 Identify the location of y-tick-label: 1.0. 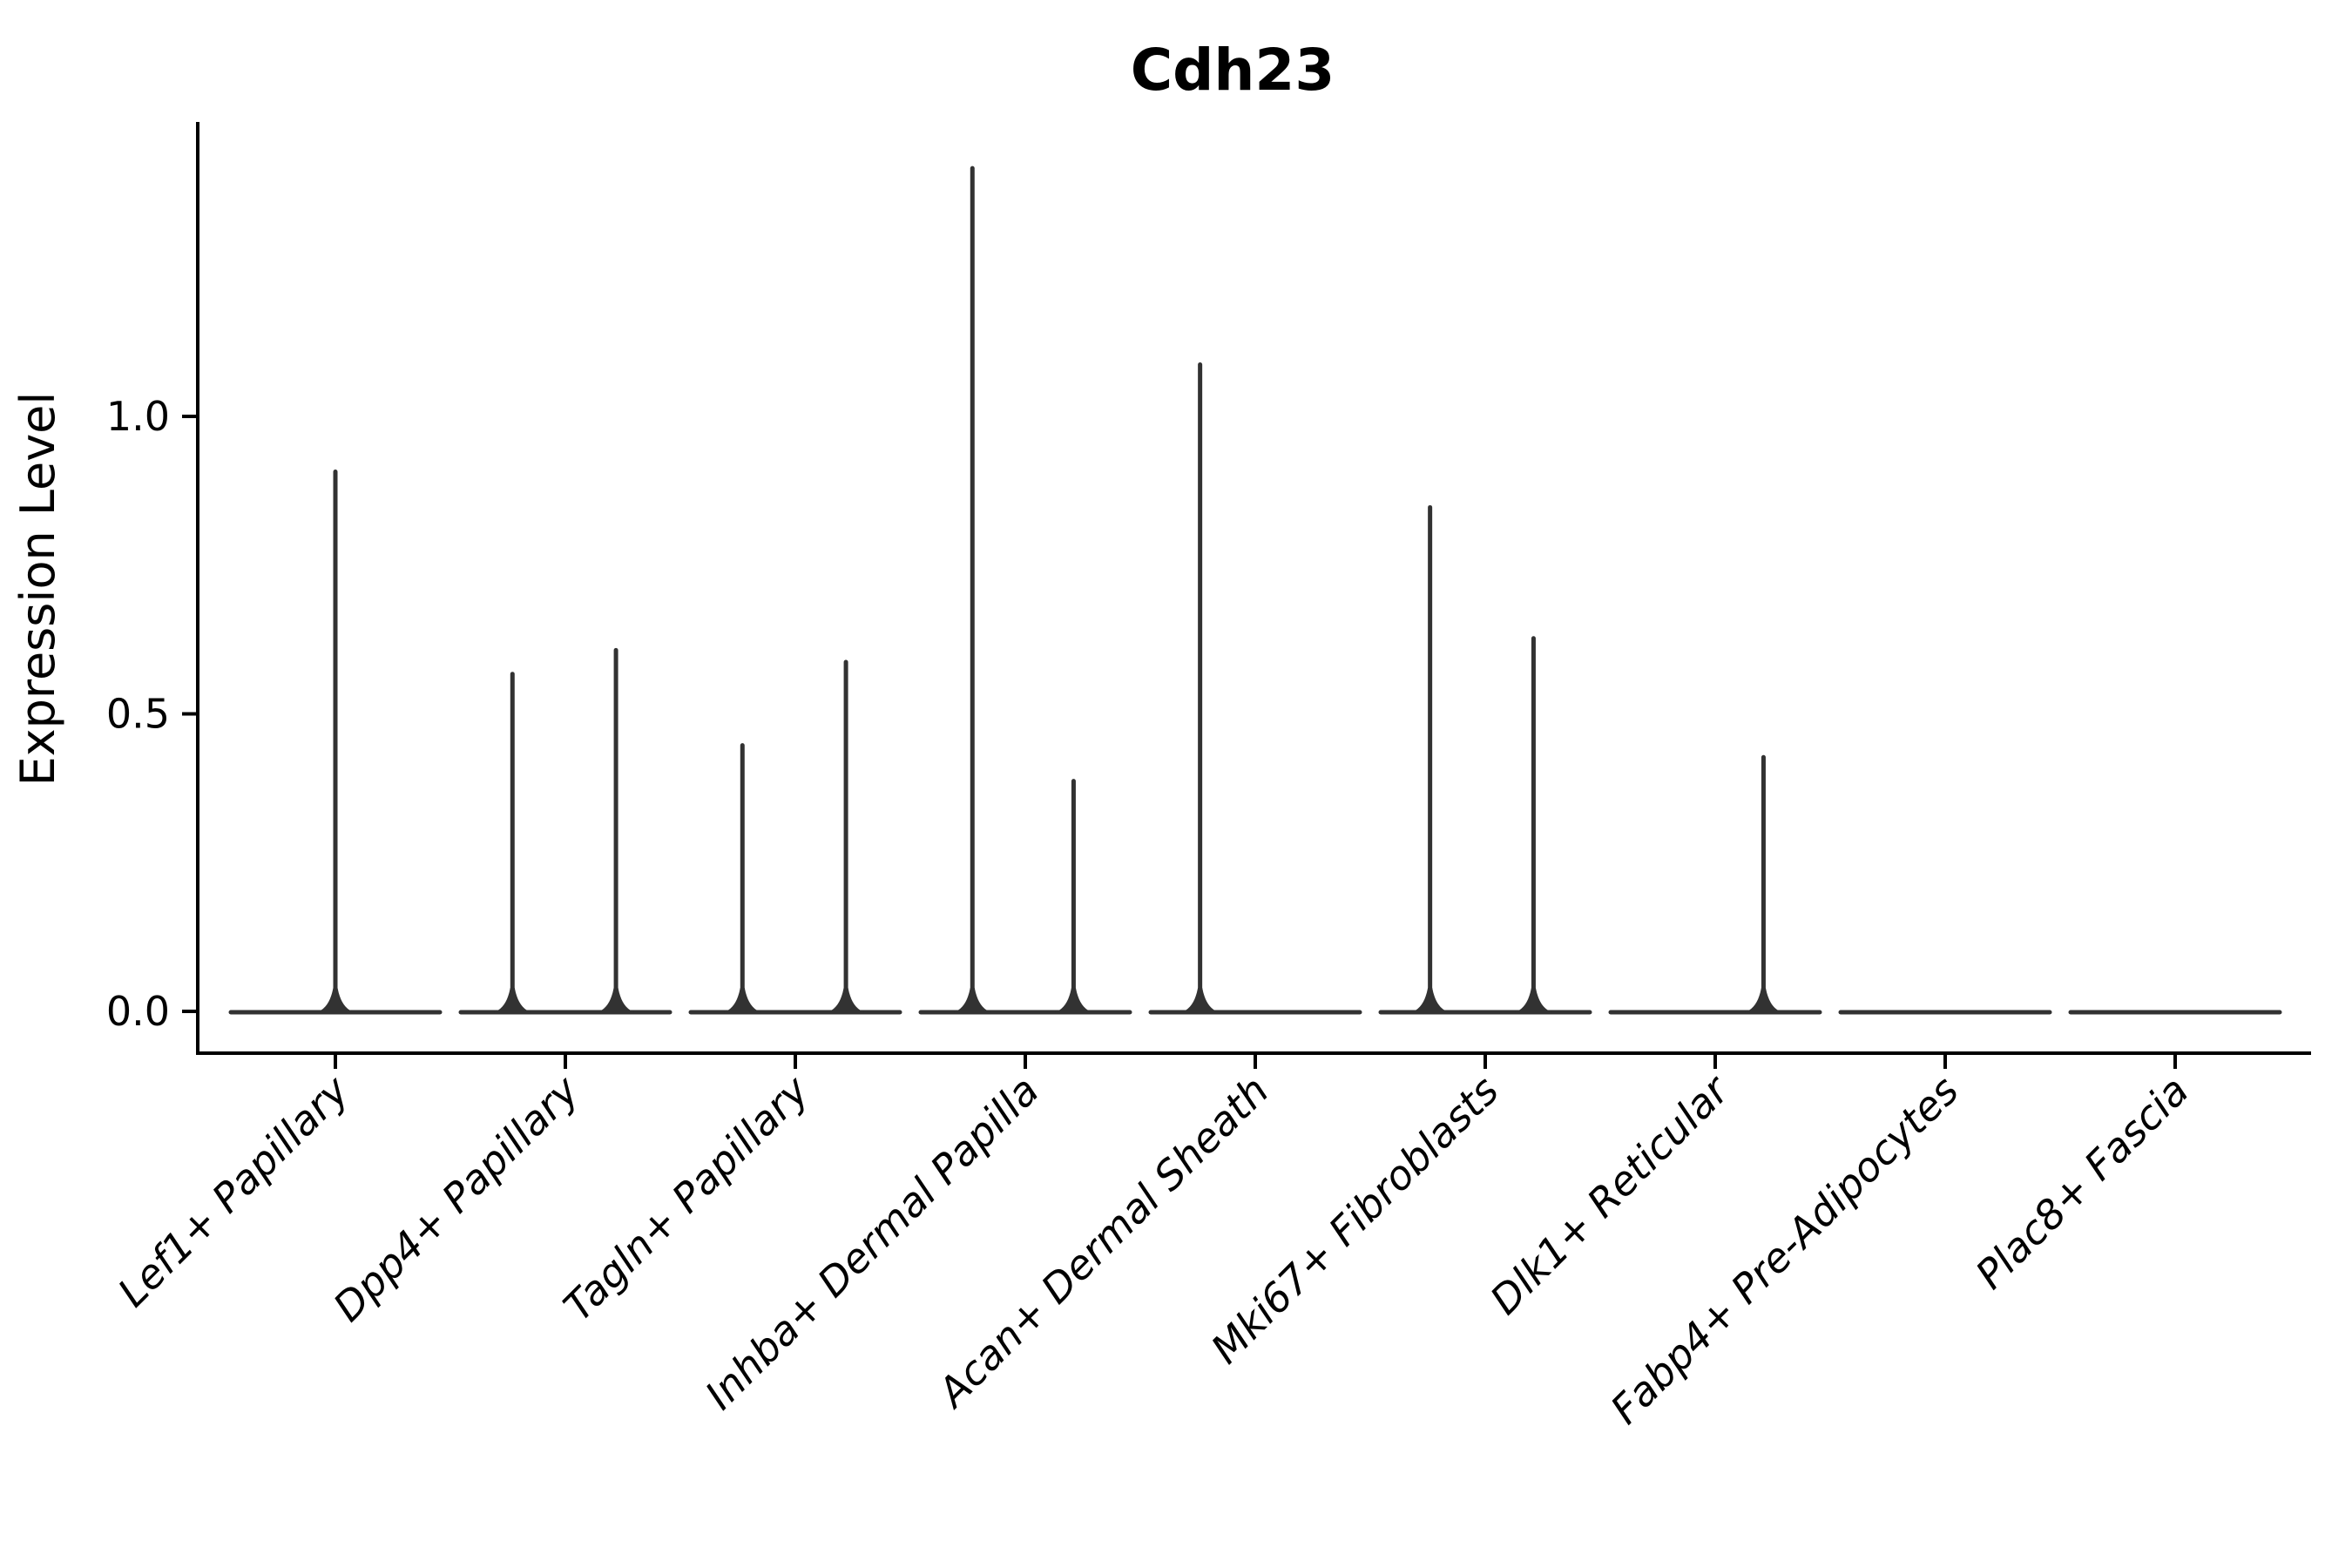
(138, 416).